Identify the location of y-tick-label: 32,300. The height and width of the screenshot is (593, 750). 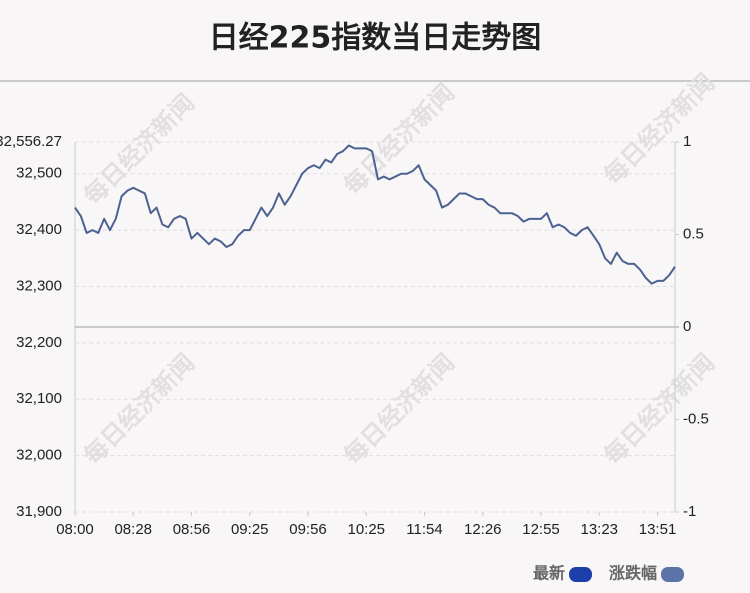
(39, 285).